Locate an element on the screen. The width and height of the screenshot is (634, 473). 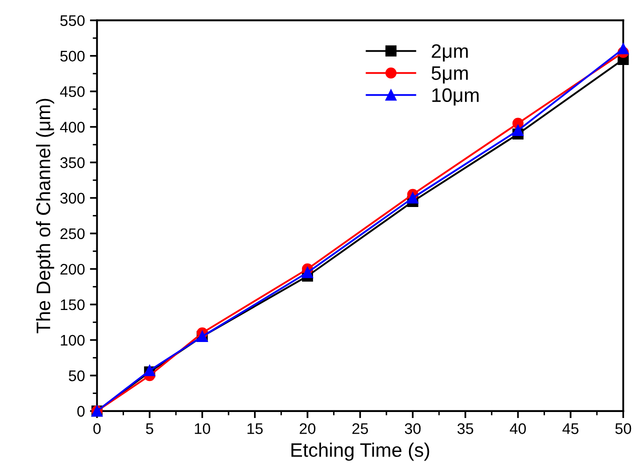
legend-label: 10μm is located at coordinates (455, 97).